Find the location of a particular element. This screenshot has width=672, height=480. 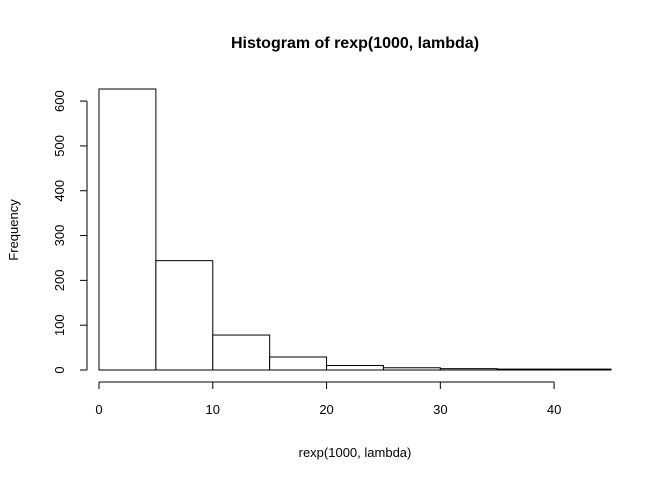

y-tick-label-3: 300 is located at coordinates (59, 236).